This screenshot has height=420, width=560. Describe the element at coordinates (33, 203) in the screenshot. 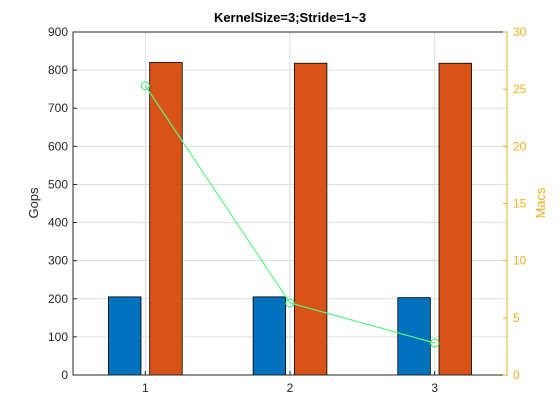

I see `left-axis-title: Gops` at that location.